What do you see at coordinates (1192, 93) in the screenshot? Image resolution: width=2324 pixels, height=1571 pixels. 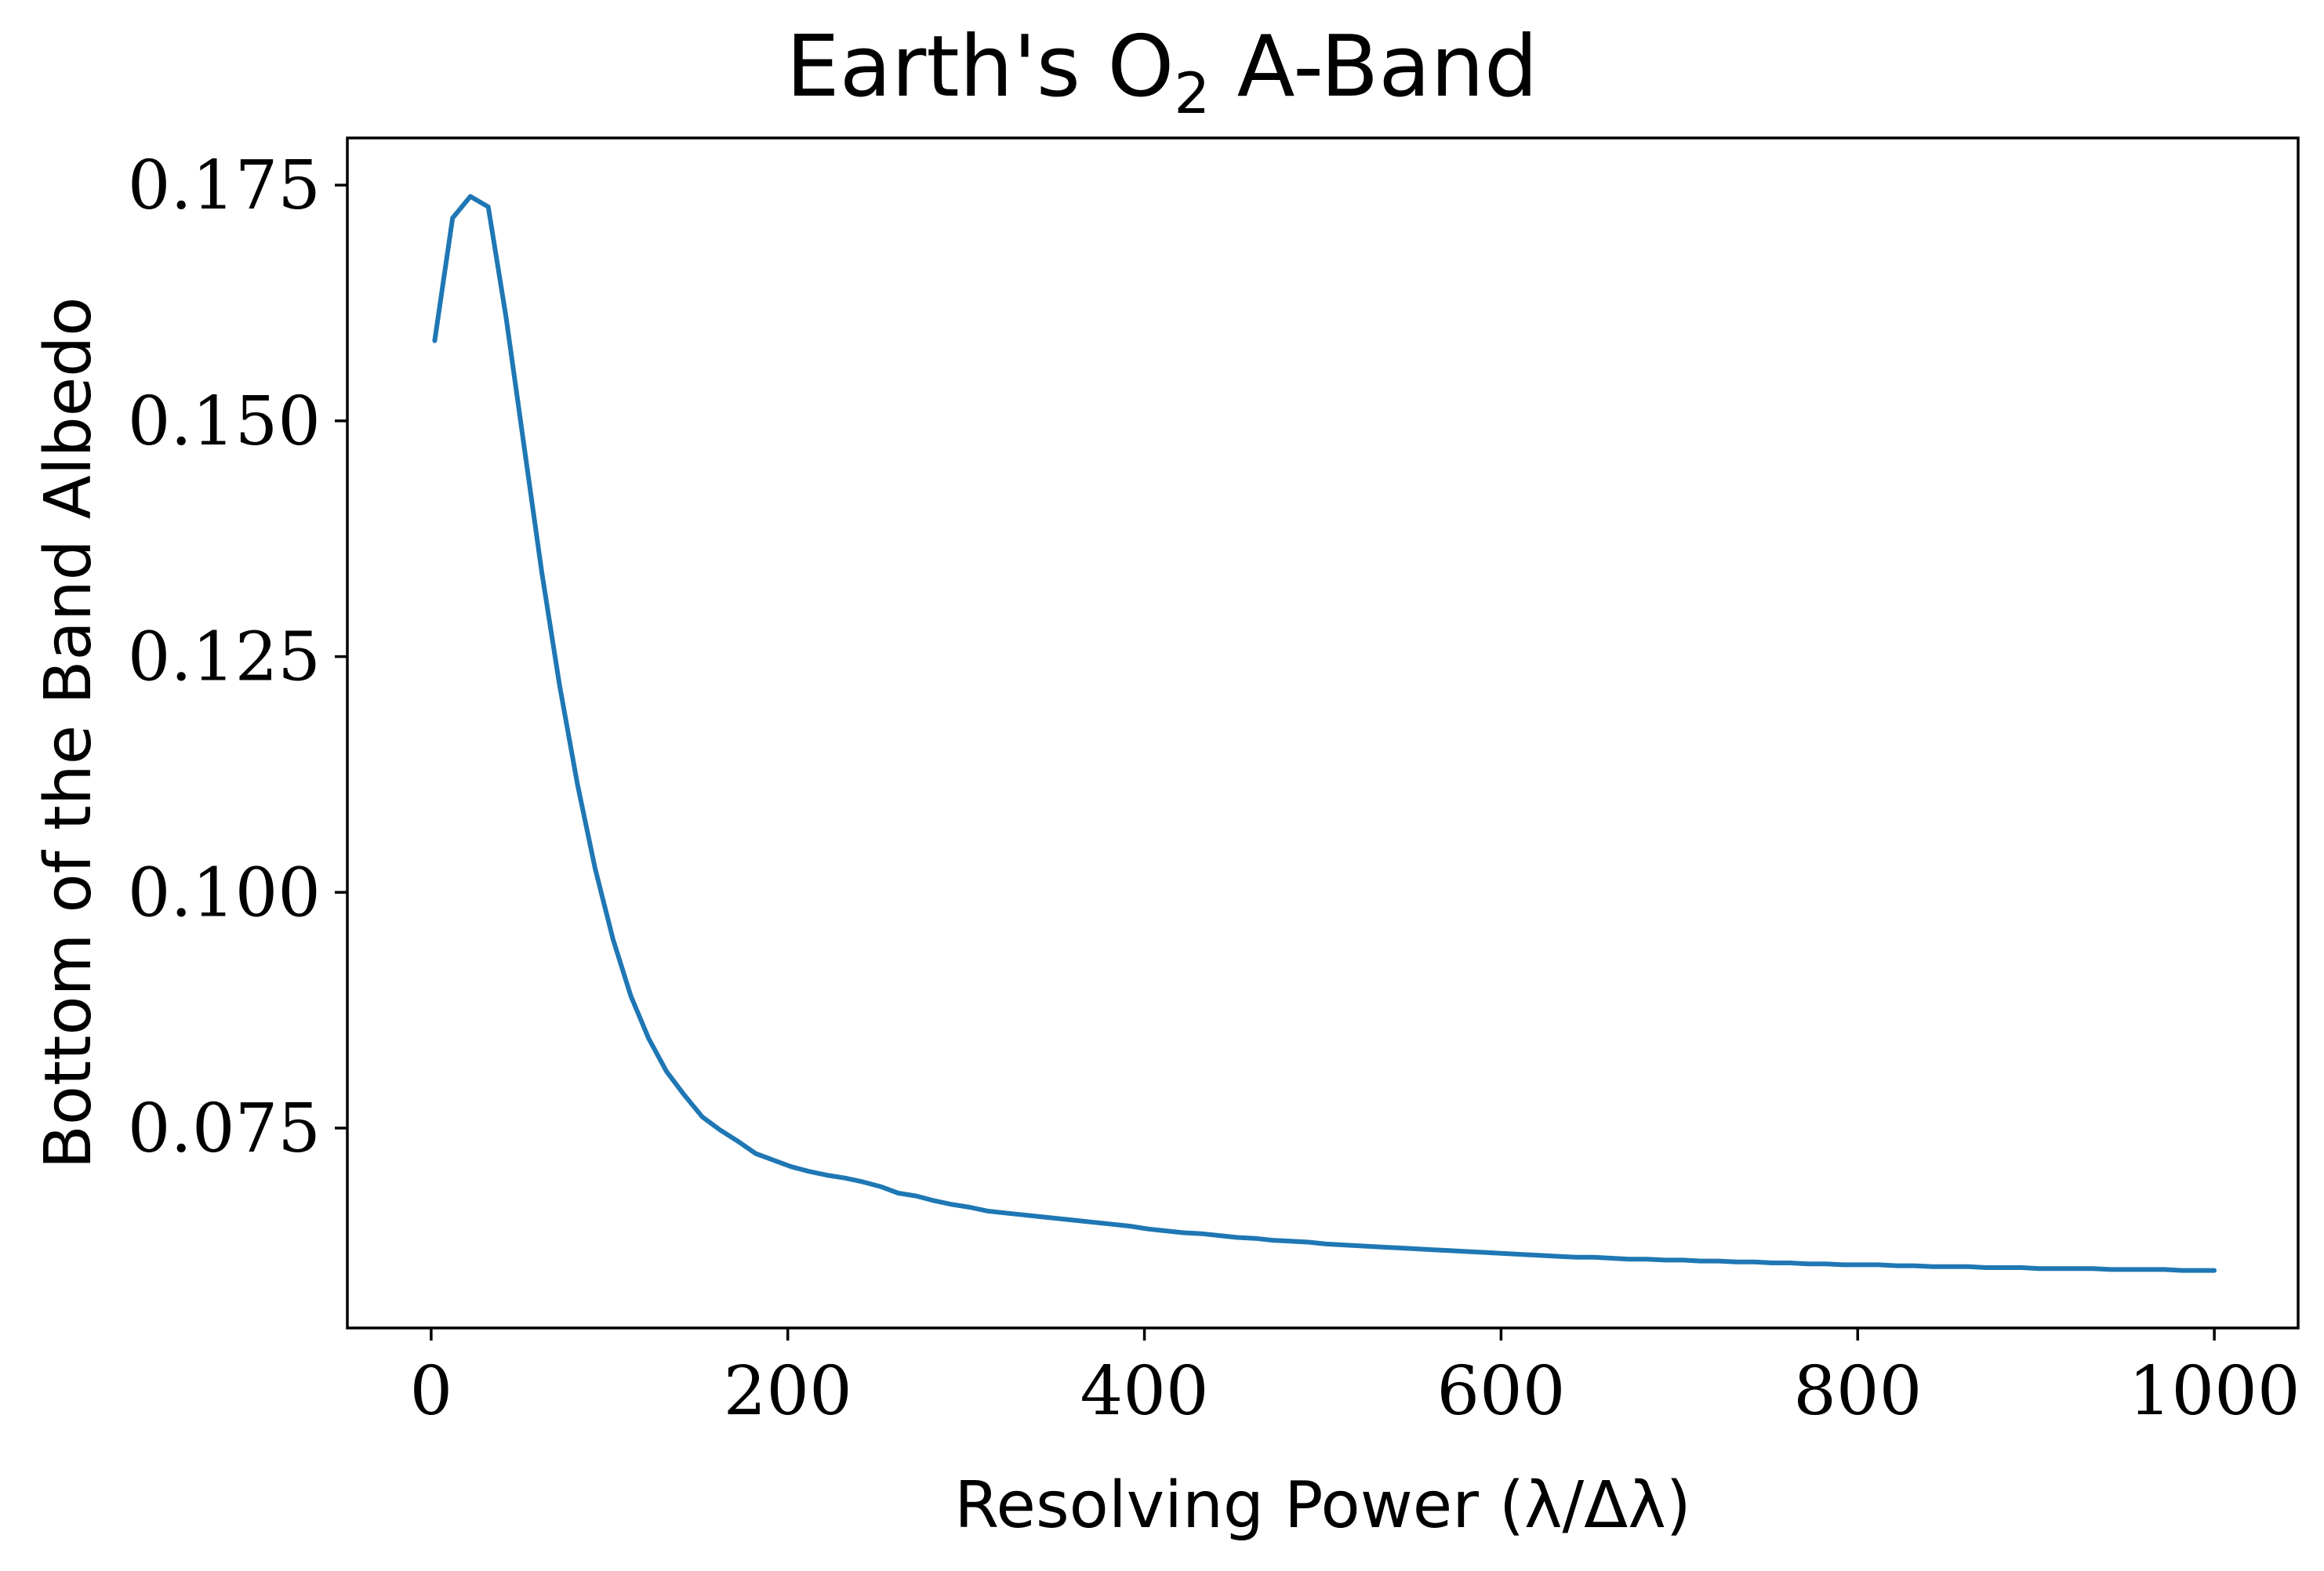 I see `chart-title-subscript: 2` at bounding box center [1192, 93].